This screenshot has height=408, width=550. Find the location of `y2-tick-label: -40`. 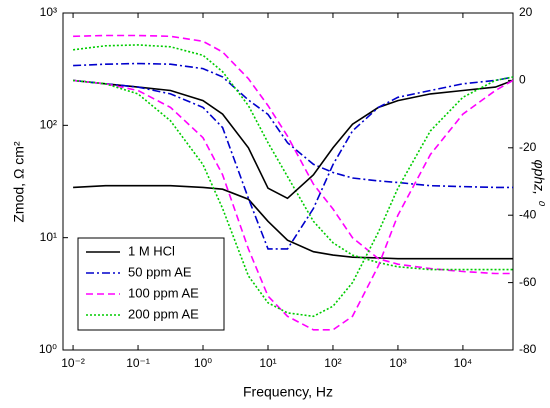

y2-tick-label: -40 is located at coordinates (528, 214).